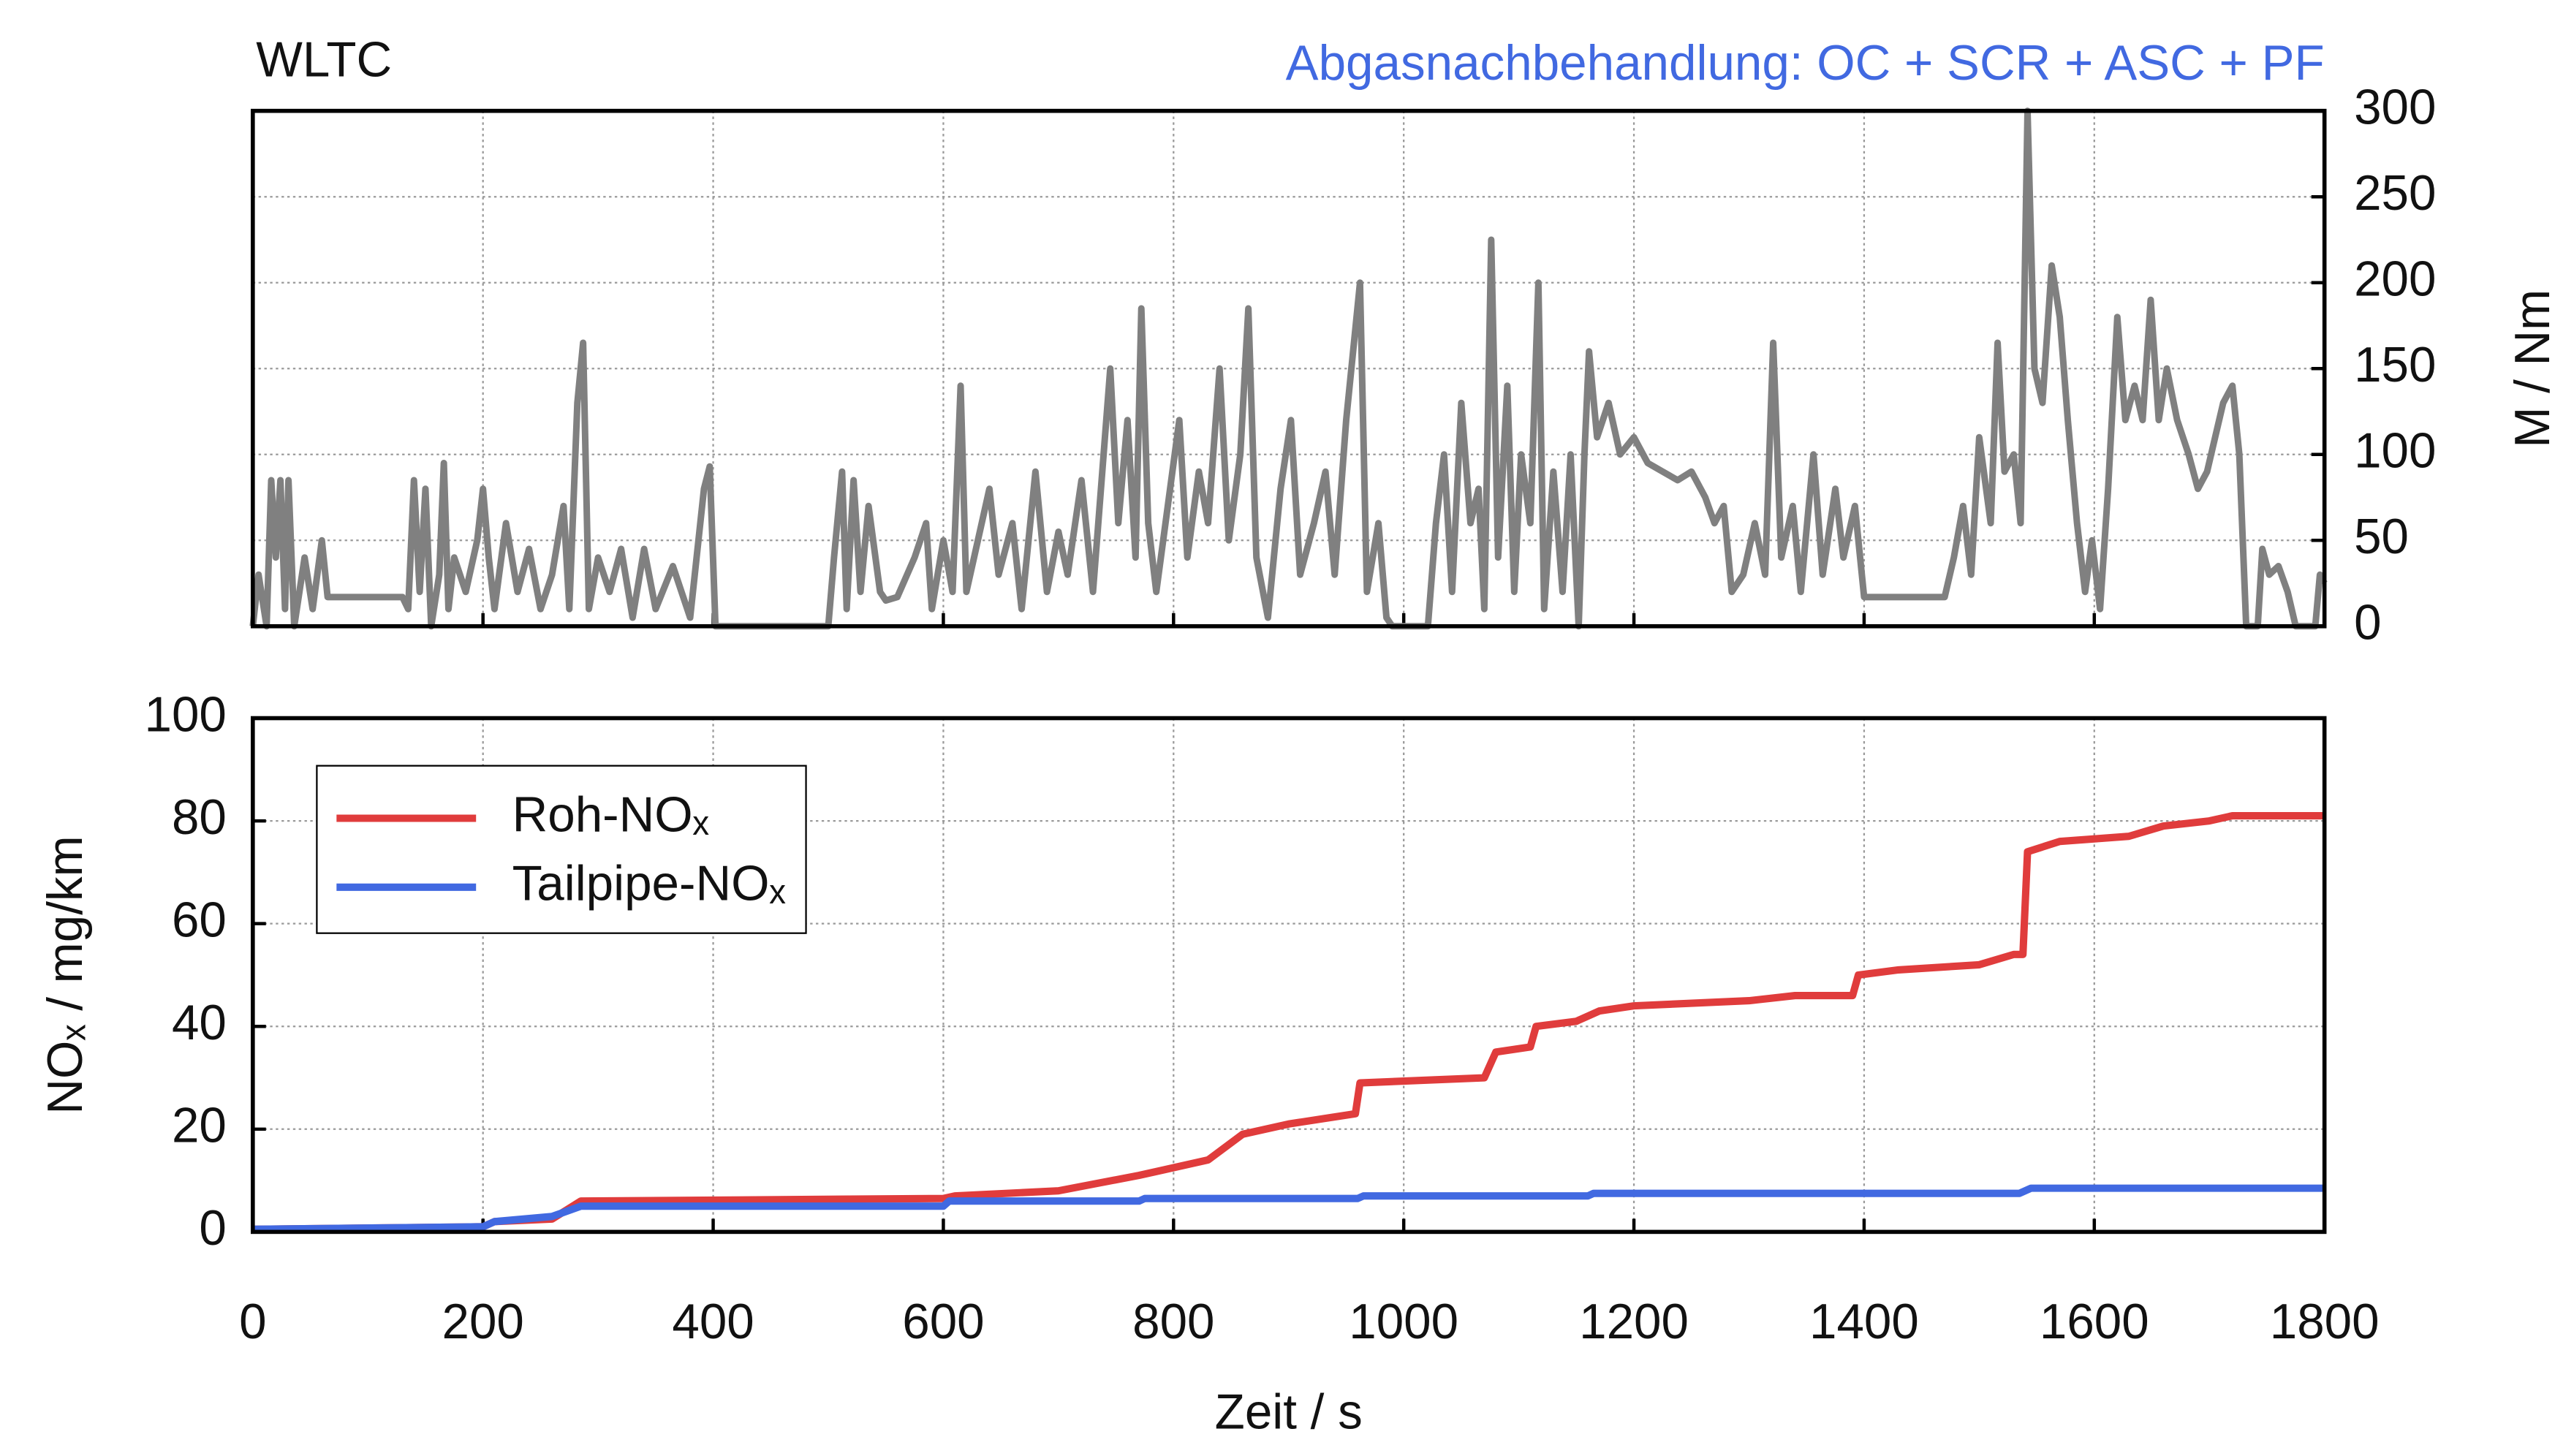  Describe the element at coordinates (2533, 368) in the screenshot. I see `y-axis-label: M / Nm` at that location.